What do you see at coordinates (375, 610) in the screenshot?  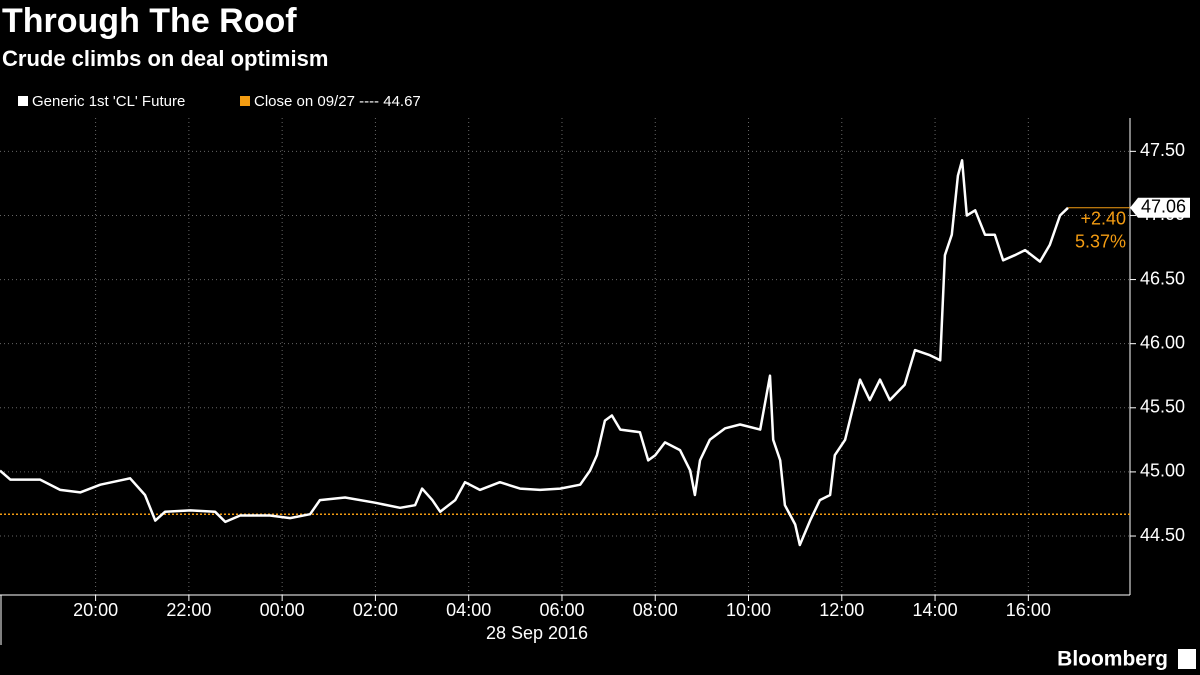 I see `x-tick-label: 02:00` at bounding box center [375, 610].